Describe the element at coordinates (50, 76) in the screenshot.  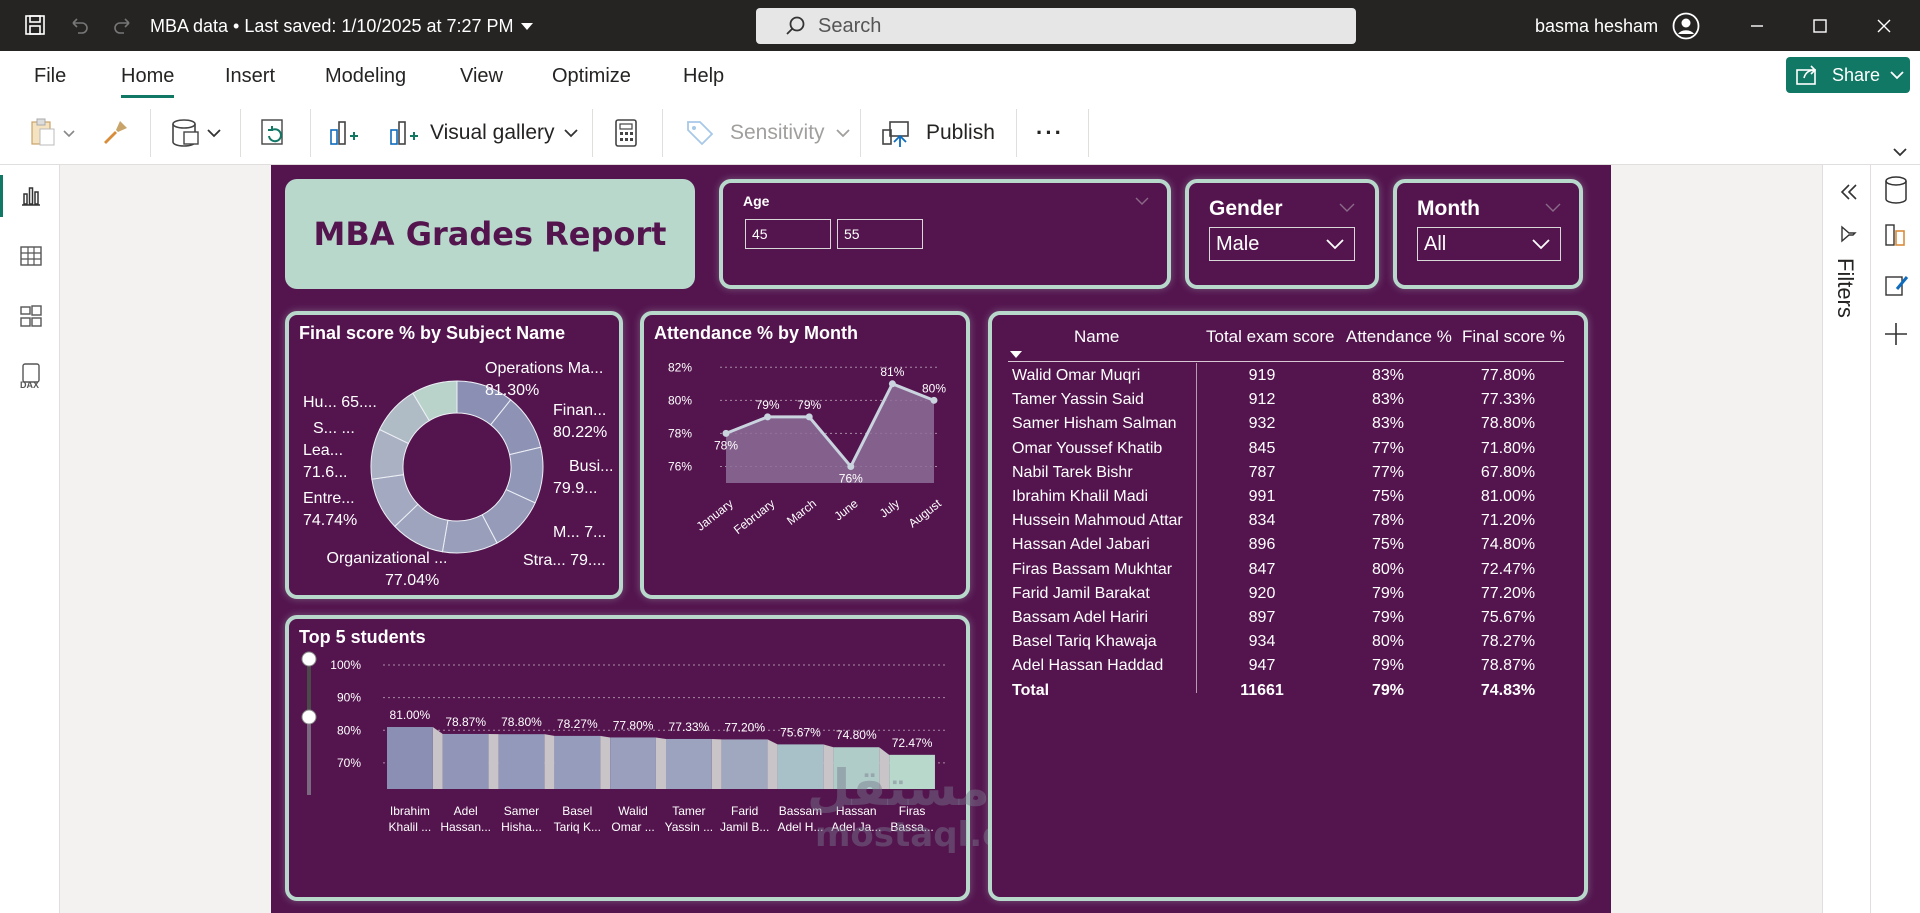
I see `tab-file: File` at that location.